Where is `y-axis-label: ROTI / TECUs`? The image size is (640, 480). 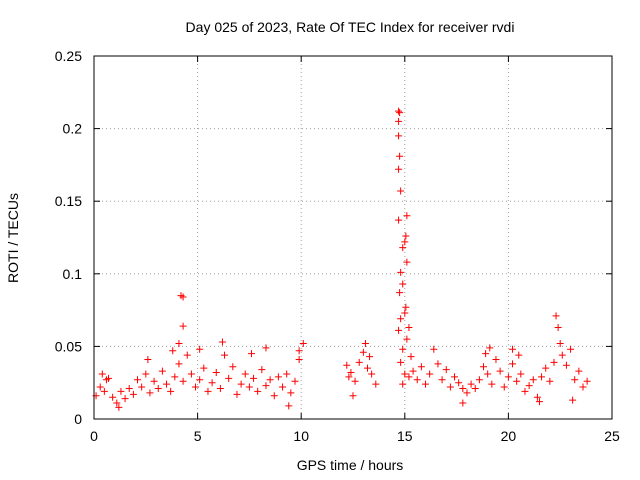
y-axis-label: ROTI / TECUs is located at coordinates (13, 238).